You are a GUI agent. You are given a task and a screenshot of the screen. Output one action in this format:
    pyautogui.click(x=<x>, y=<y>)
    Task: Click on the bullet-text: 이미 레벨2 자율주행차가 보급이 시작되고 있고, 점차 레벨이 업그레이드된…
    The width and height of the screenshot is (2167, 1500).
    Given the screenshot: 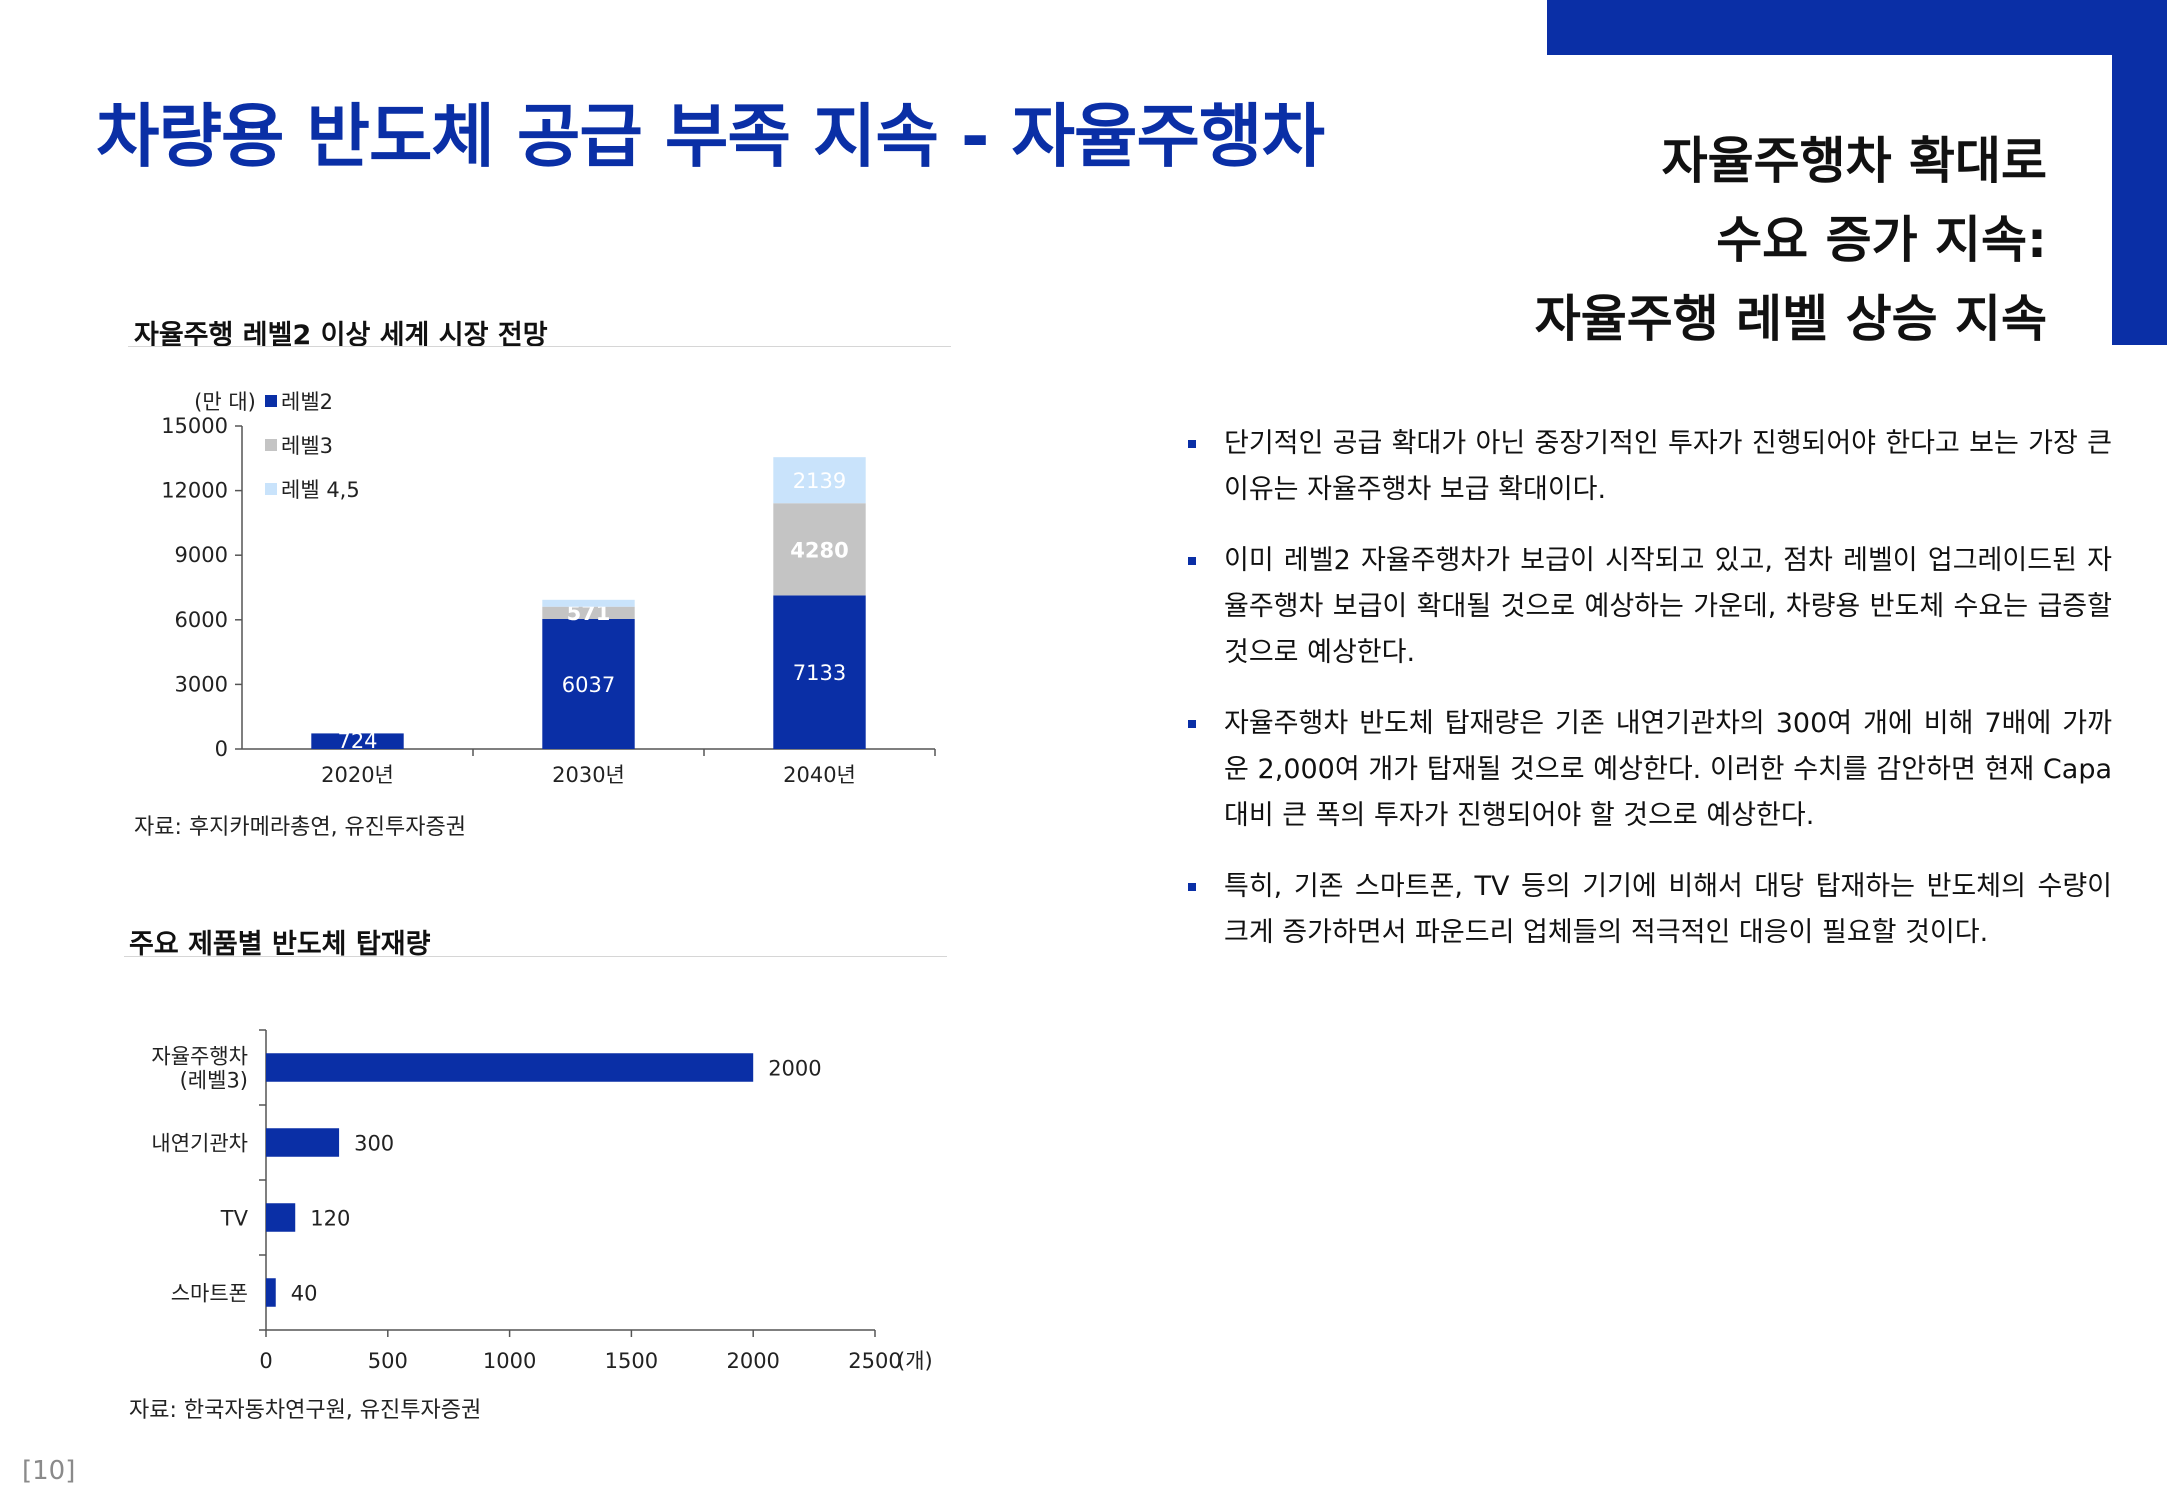 What is the action you would take?
    pyautogui.click(x=1668, y=606)
    